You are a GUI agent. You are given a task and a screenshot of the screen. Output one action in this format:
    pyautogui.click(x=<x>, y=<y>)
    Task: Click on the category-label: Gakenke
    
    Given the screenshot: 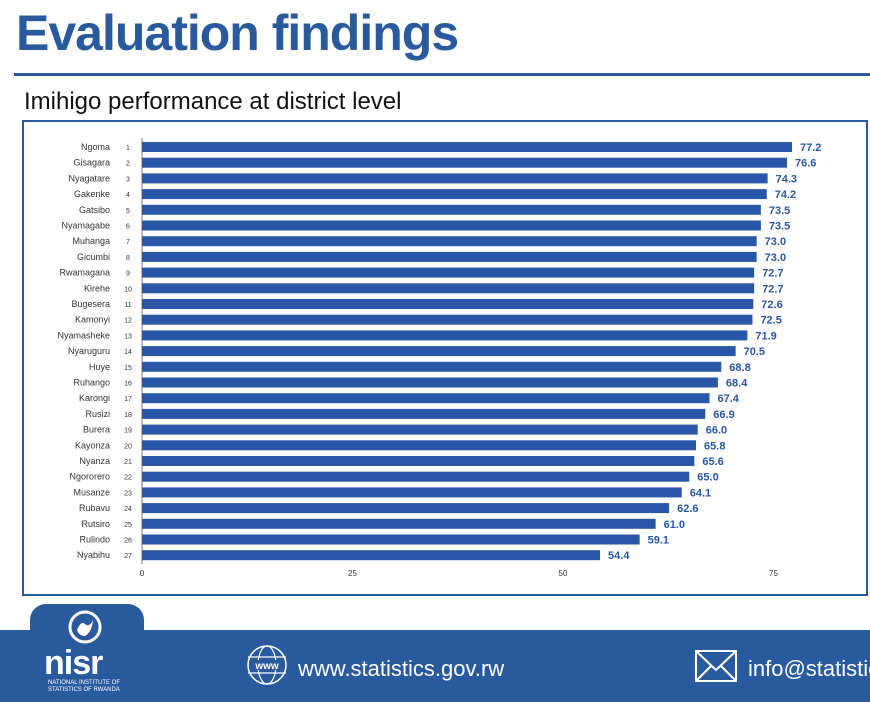 What is the action you would take?
    pyautogui.click(x=92, y=194)
    